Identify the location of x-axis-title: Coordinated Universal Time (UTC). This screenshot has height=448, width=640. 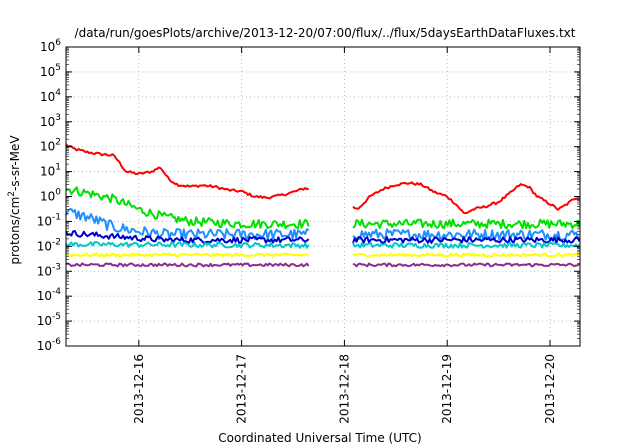
(319, 438).